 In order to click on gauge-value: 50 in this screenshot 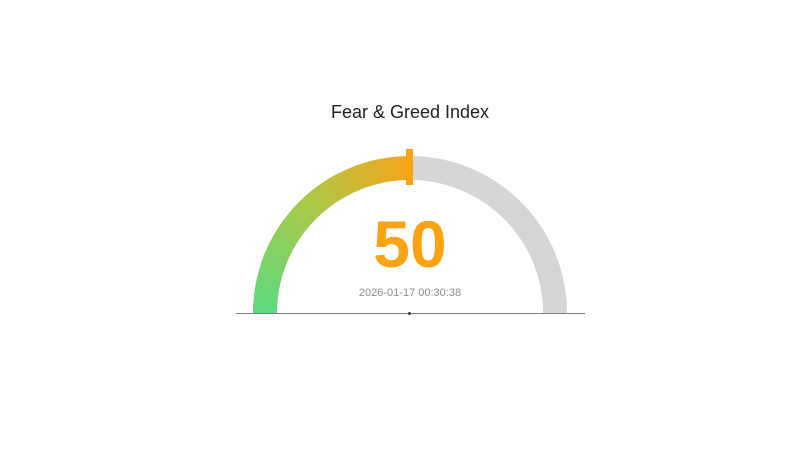, I will do `click(410, 244)`.